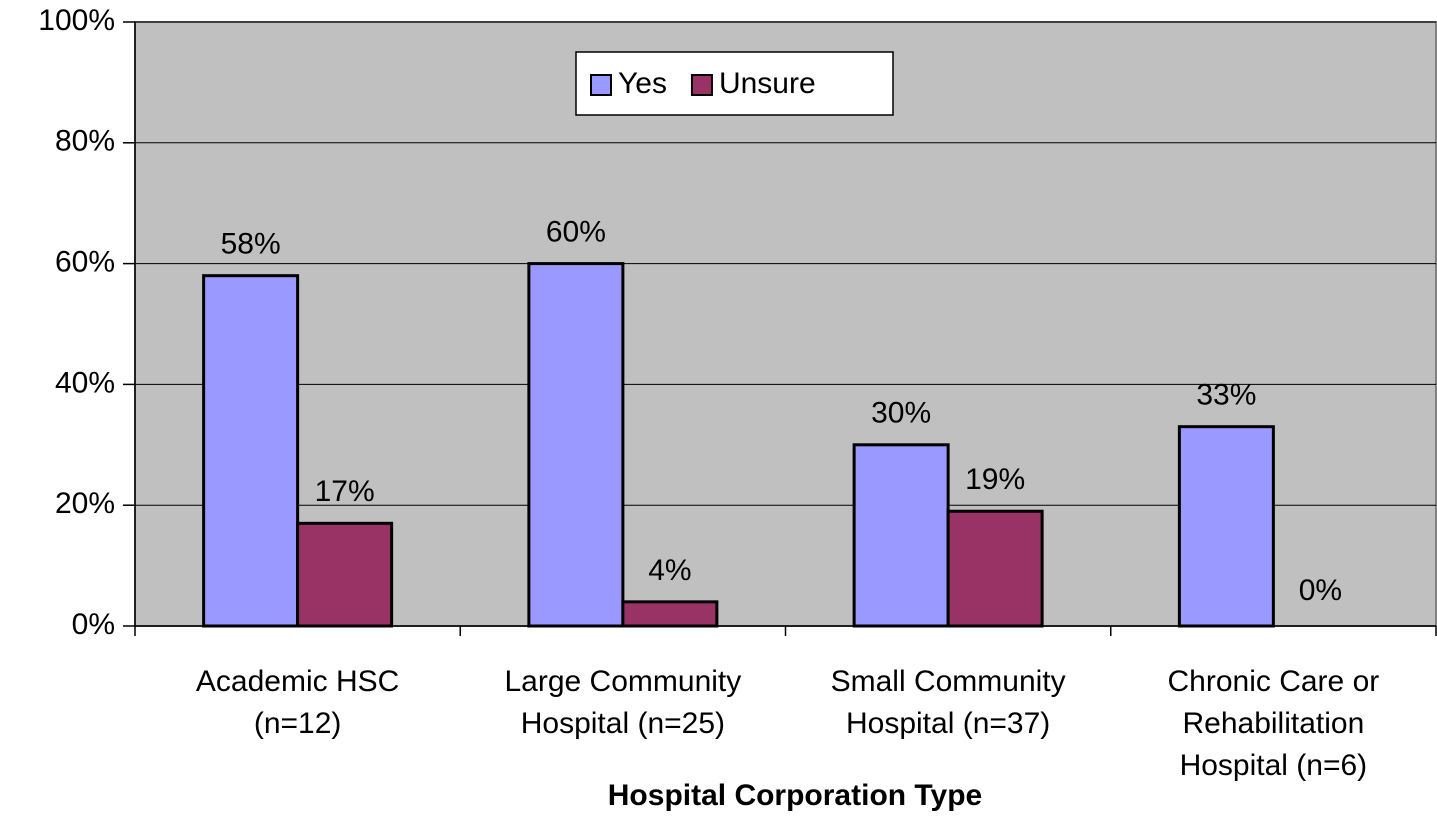  What do you see at coordinates (901, 413) in the screenshot?
I see `value-label: 30%` at bounding box center [901, 413].